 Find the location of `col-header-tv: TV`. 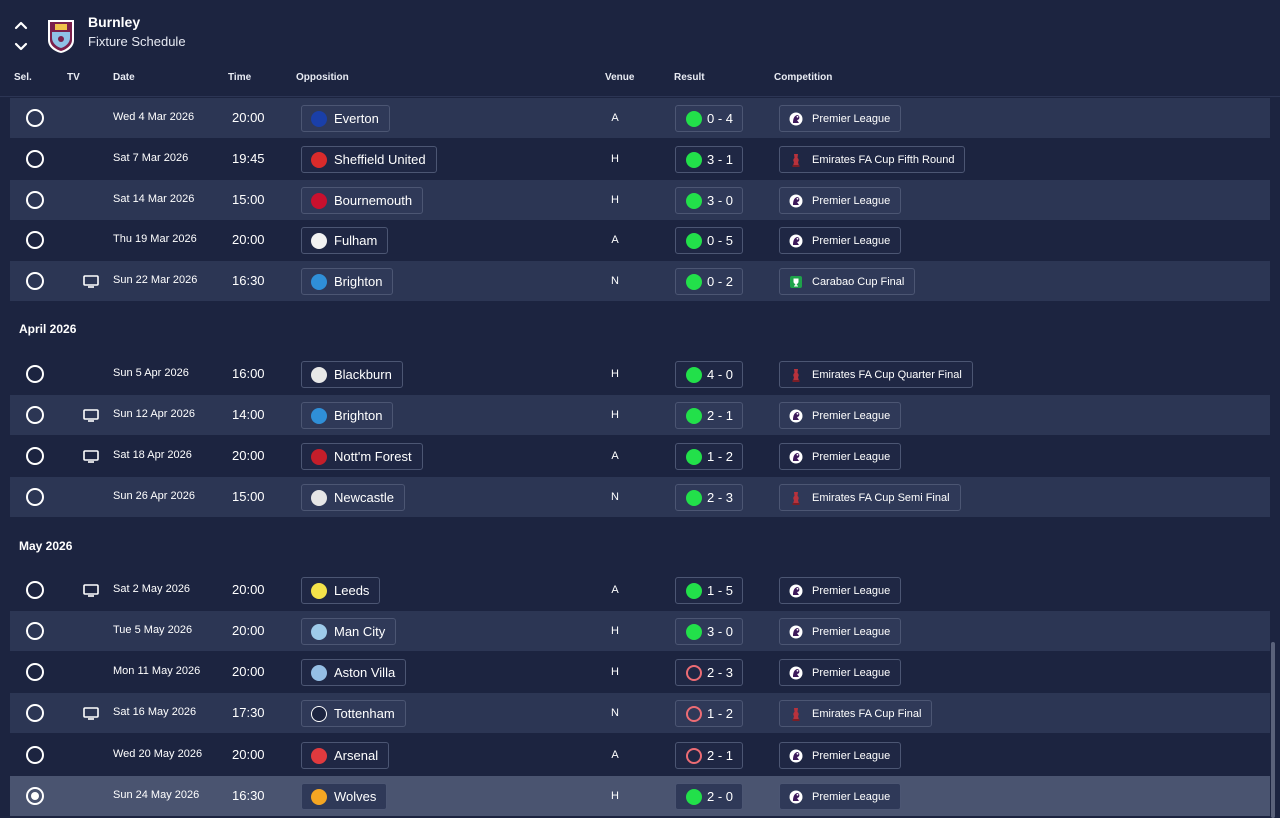

col-header-tv: TV is located at coordinates (73, 77).